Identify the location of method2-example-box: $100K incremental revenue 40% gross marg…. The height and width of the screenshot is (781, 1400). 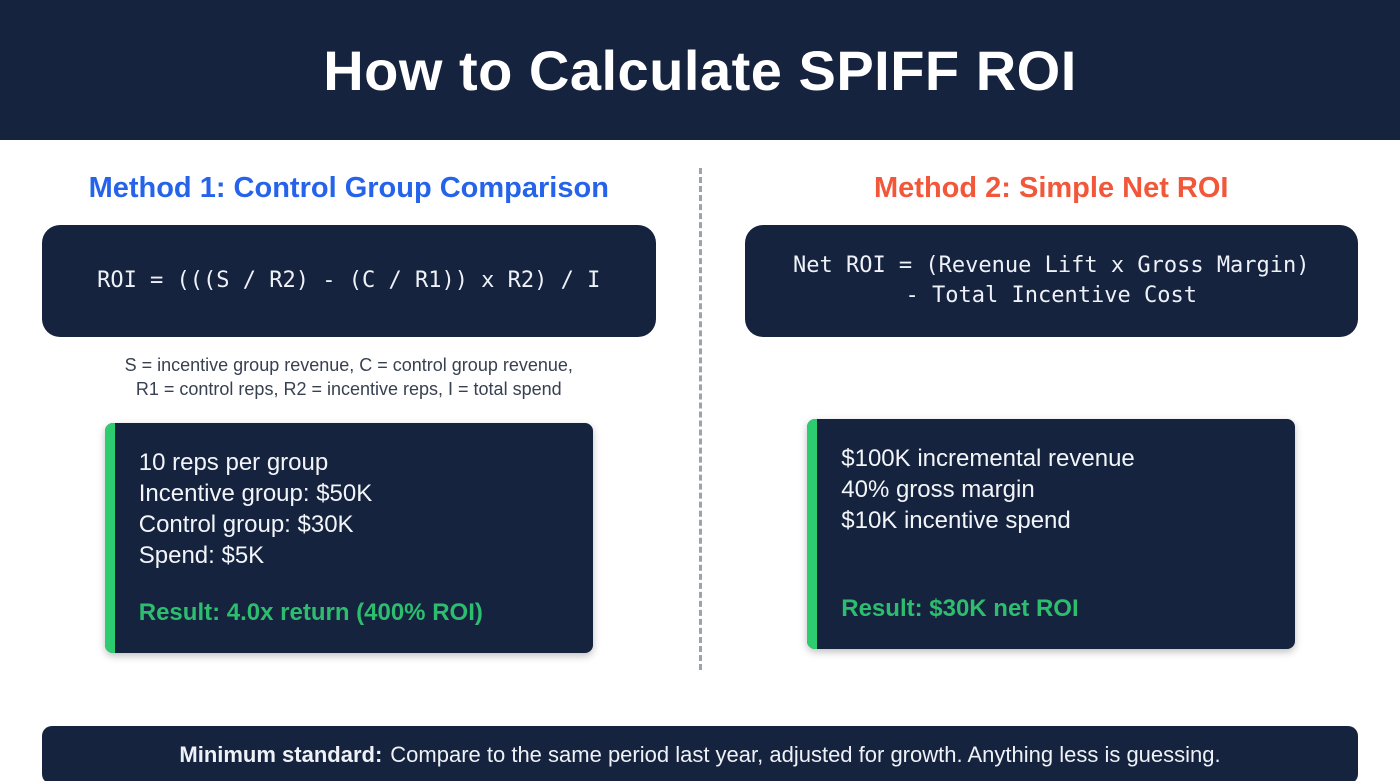
(1051, 534).